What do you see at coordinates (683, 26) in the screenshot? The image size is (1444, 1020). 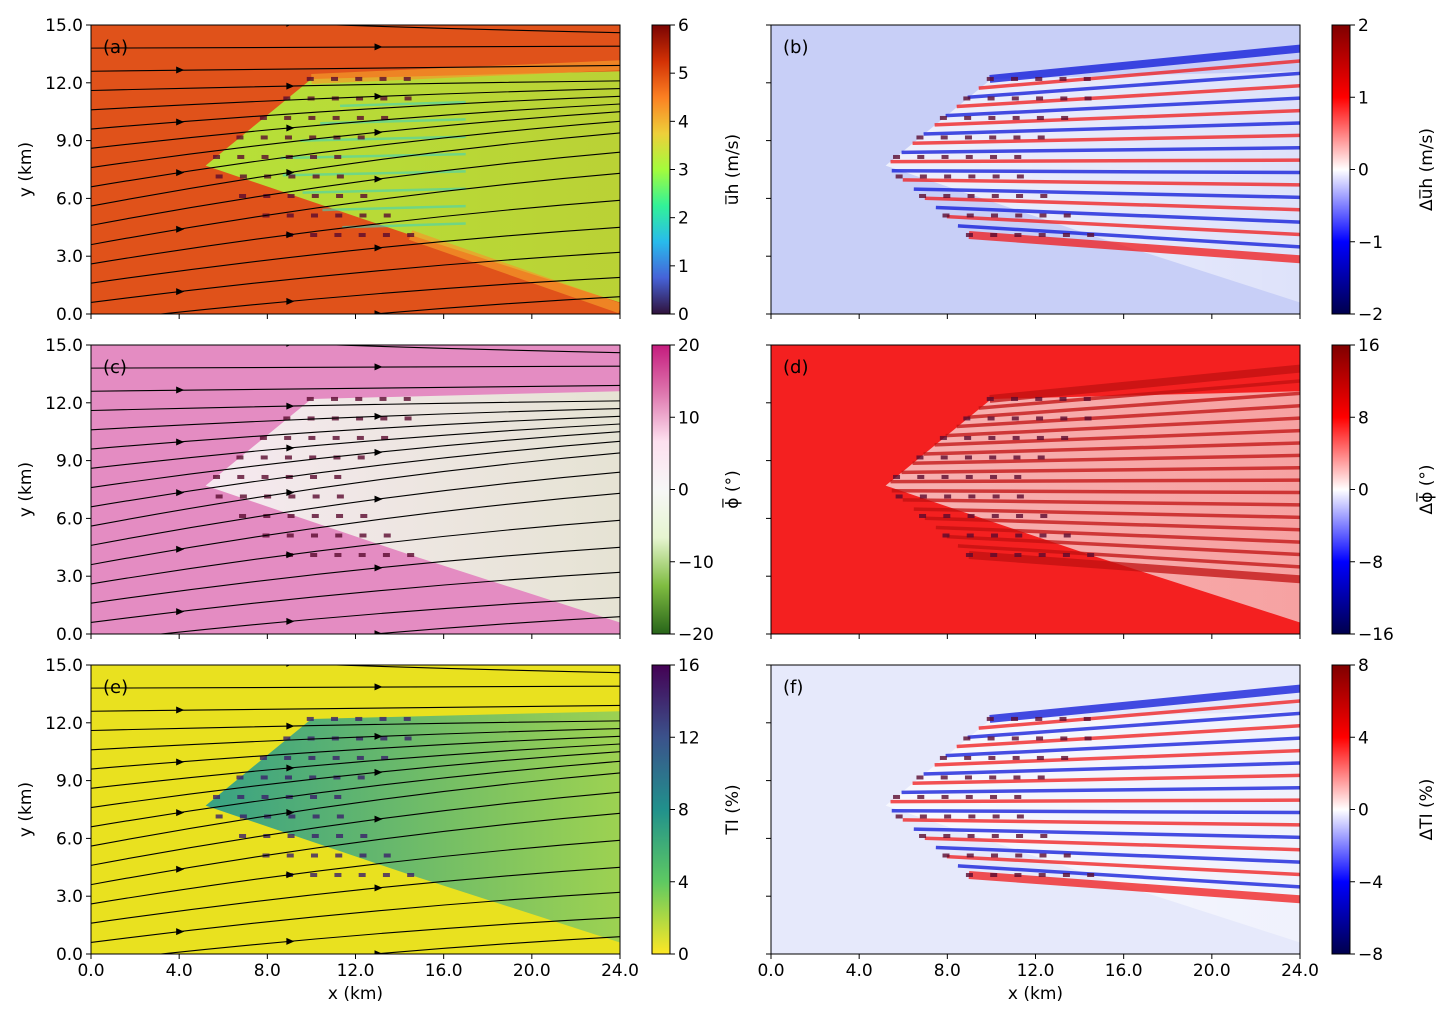 I see `colorbar-tick-label: 6` at bounding box center [683, 26].